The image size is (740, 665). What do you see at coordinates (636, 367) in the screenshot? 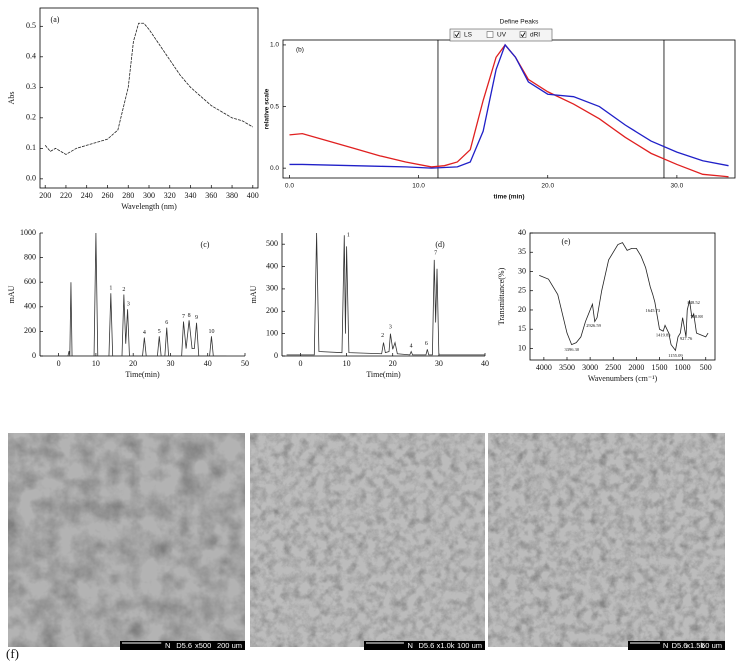
I see `x-tick-label: 2000` at bounding box center [636, 367].